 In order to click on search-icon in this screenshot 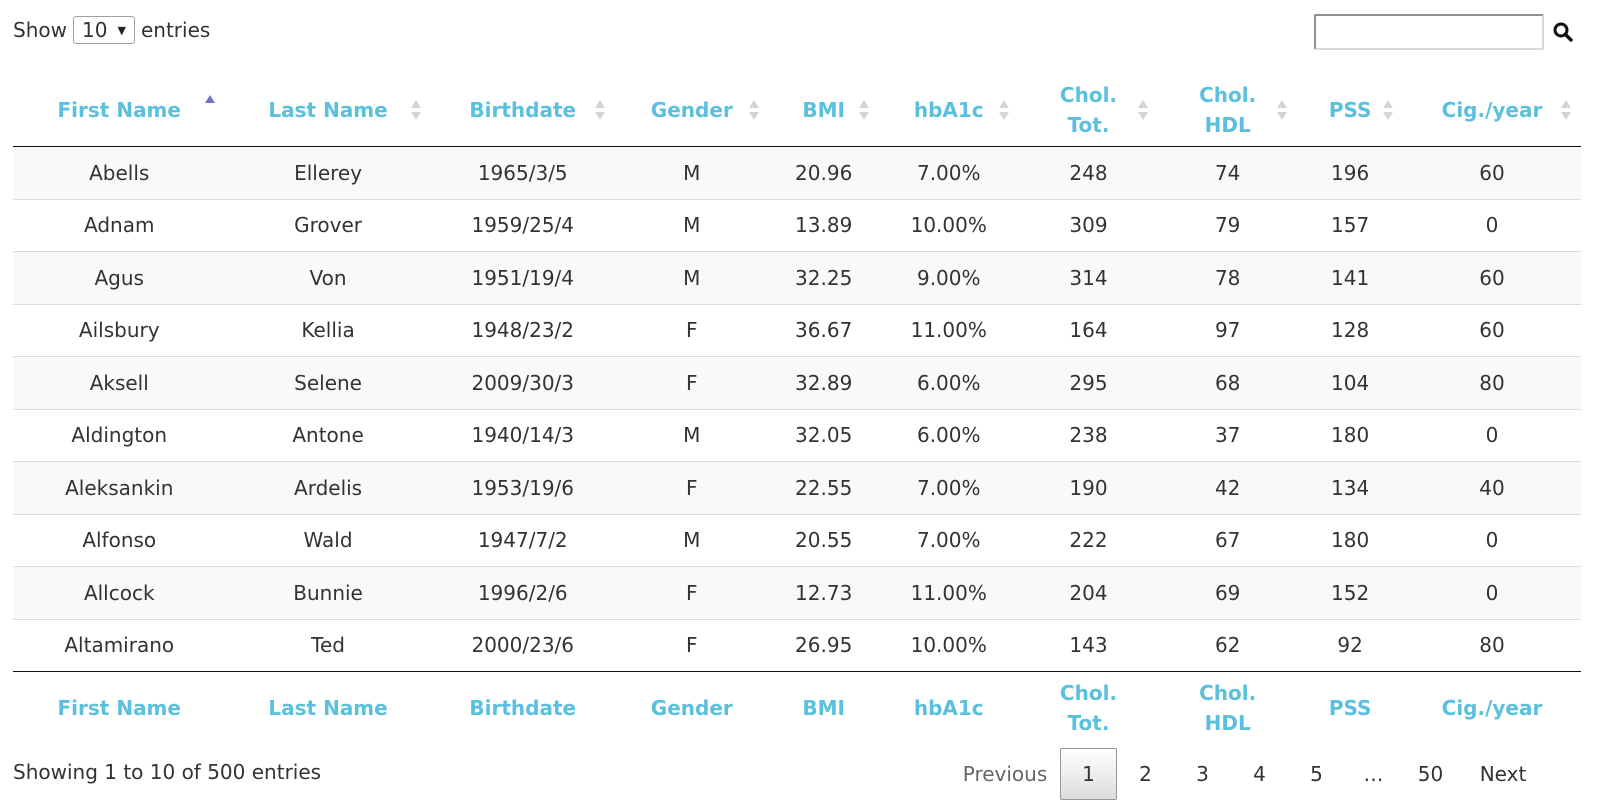, I will do `click(1563, 32)`.